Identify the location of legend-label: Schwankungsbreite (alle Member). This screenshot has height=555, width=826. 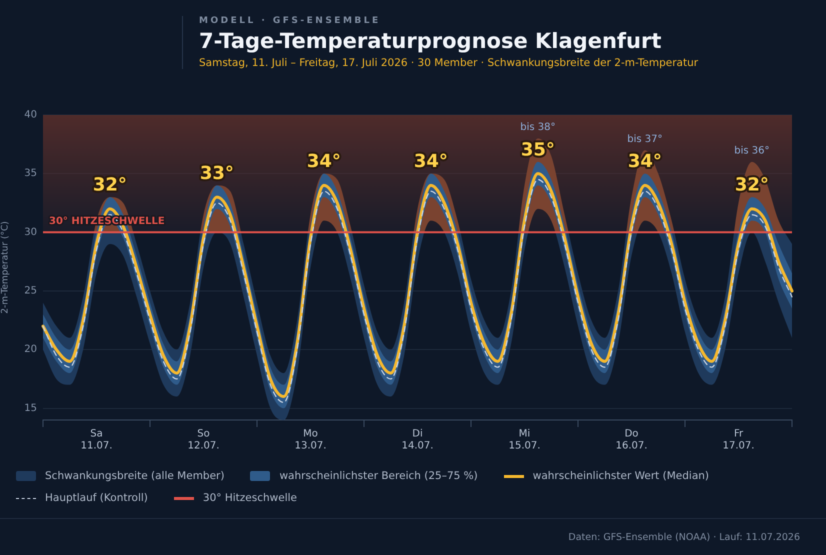
(134, 476).